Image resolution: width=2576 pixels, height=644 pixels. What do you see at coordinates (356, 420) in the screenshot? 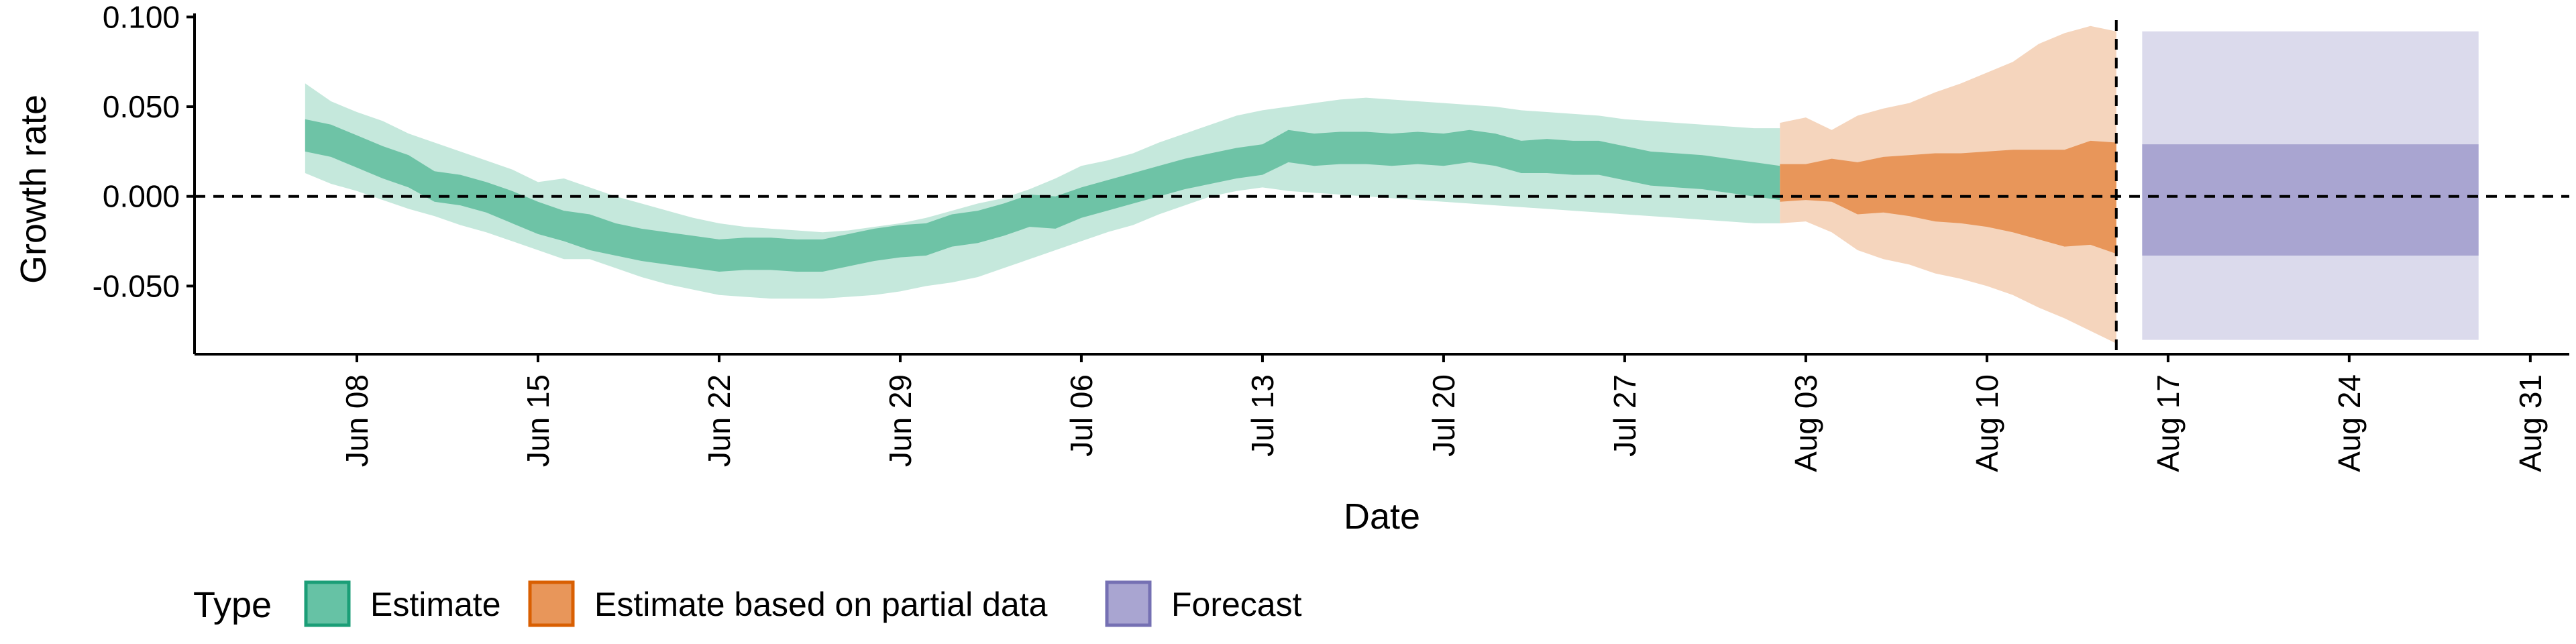
I see `x-tick-label: Jun 08` at bounding box center [356, 420].